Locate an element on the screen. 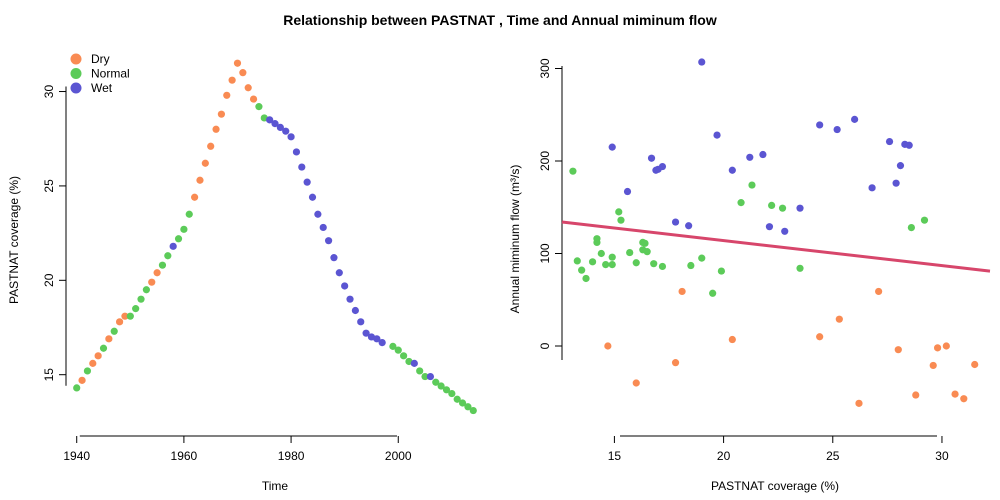 This screenshot has width=1000, height=500. right-x-tick-label: 20 is located at coordinates (724, 456).